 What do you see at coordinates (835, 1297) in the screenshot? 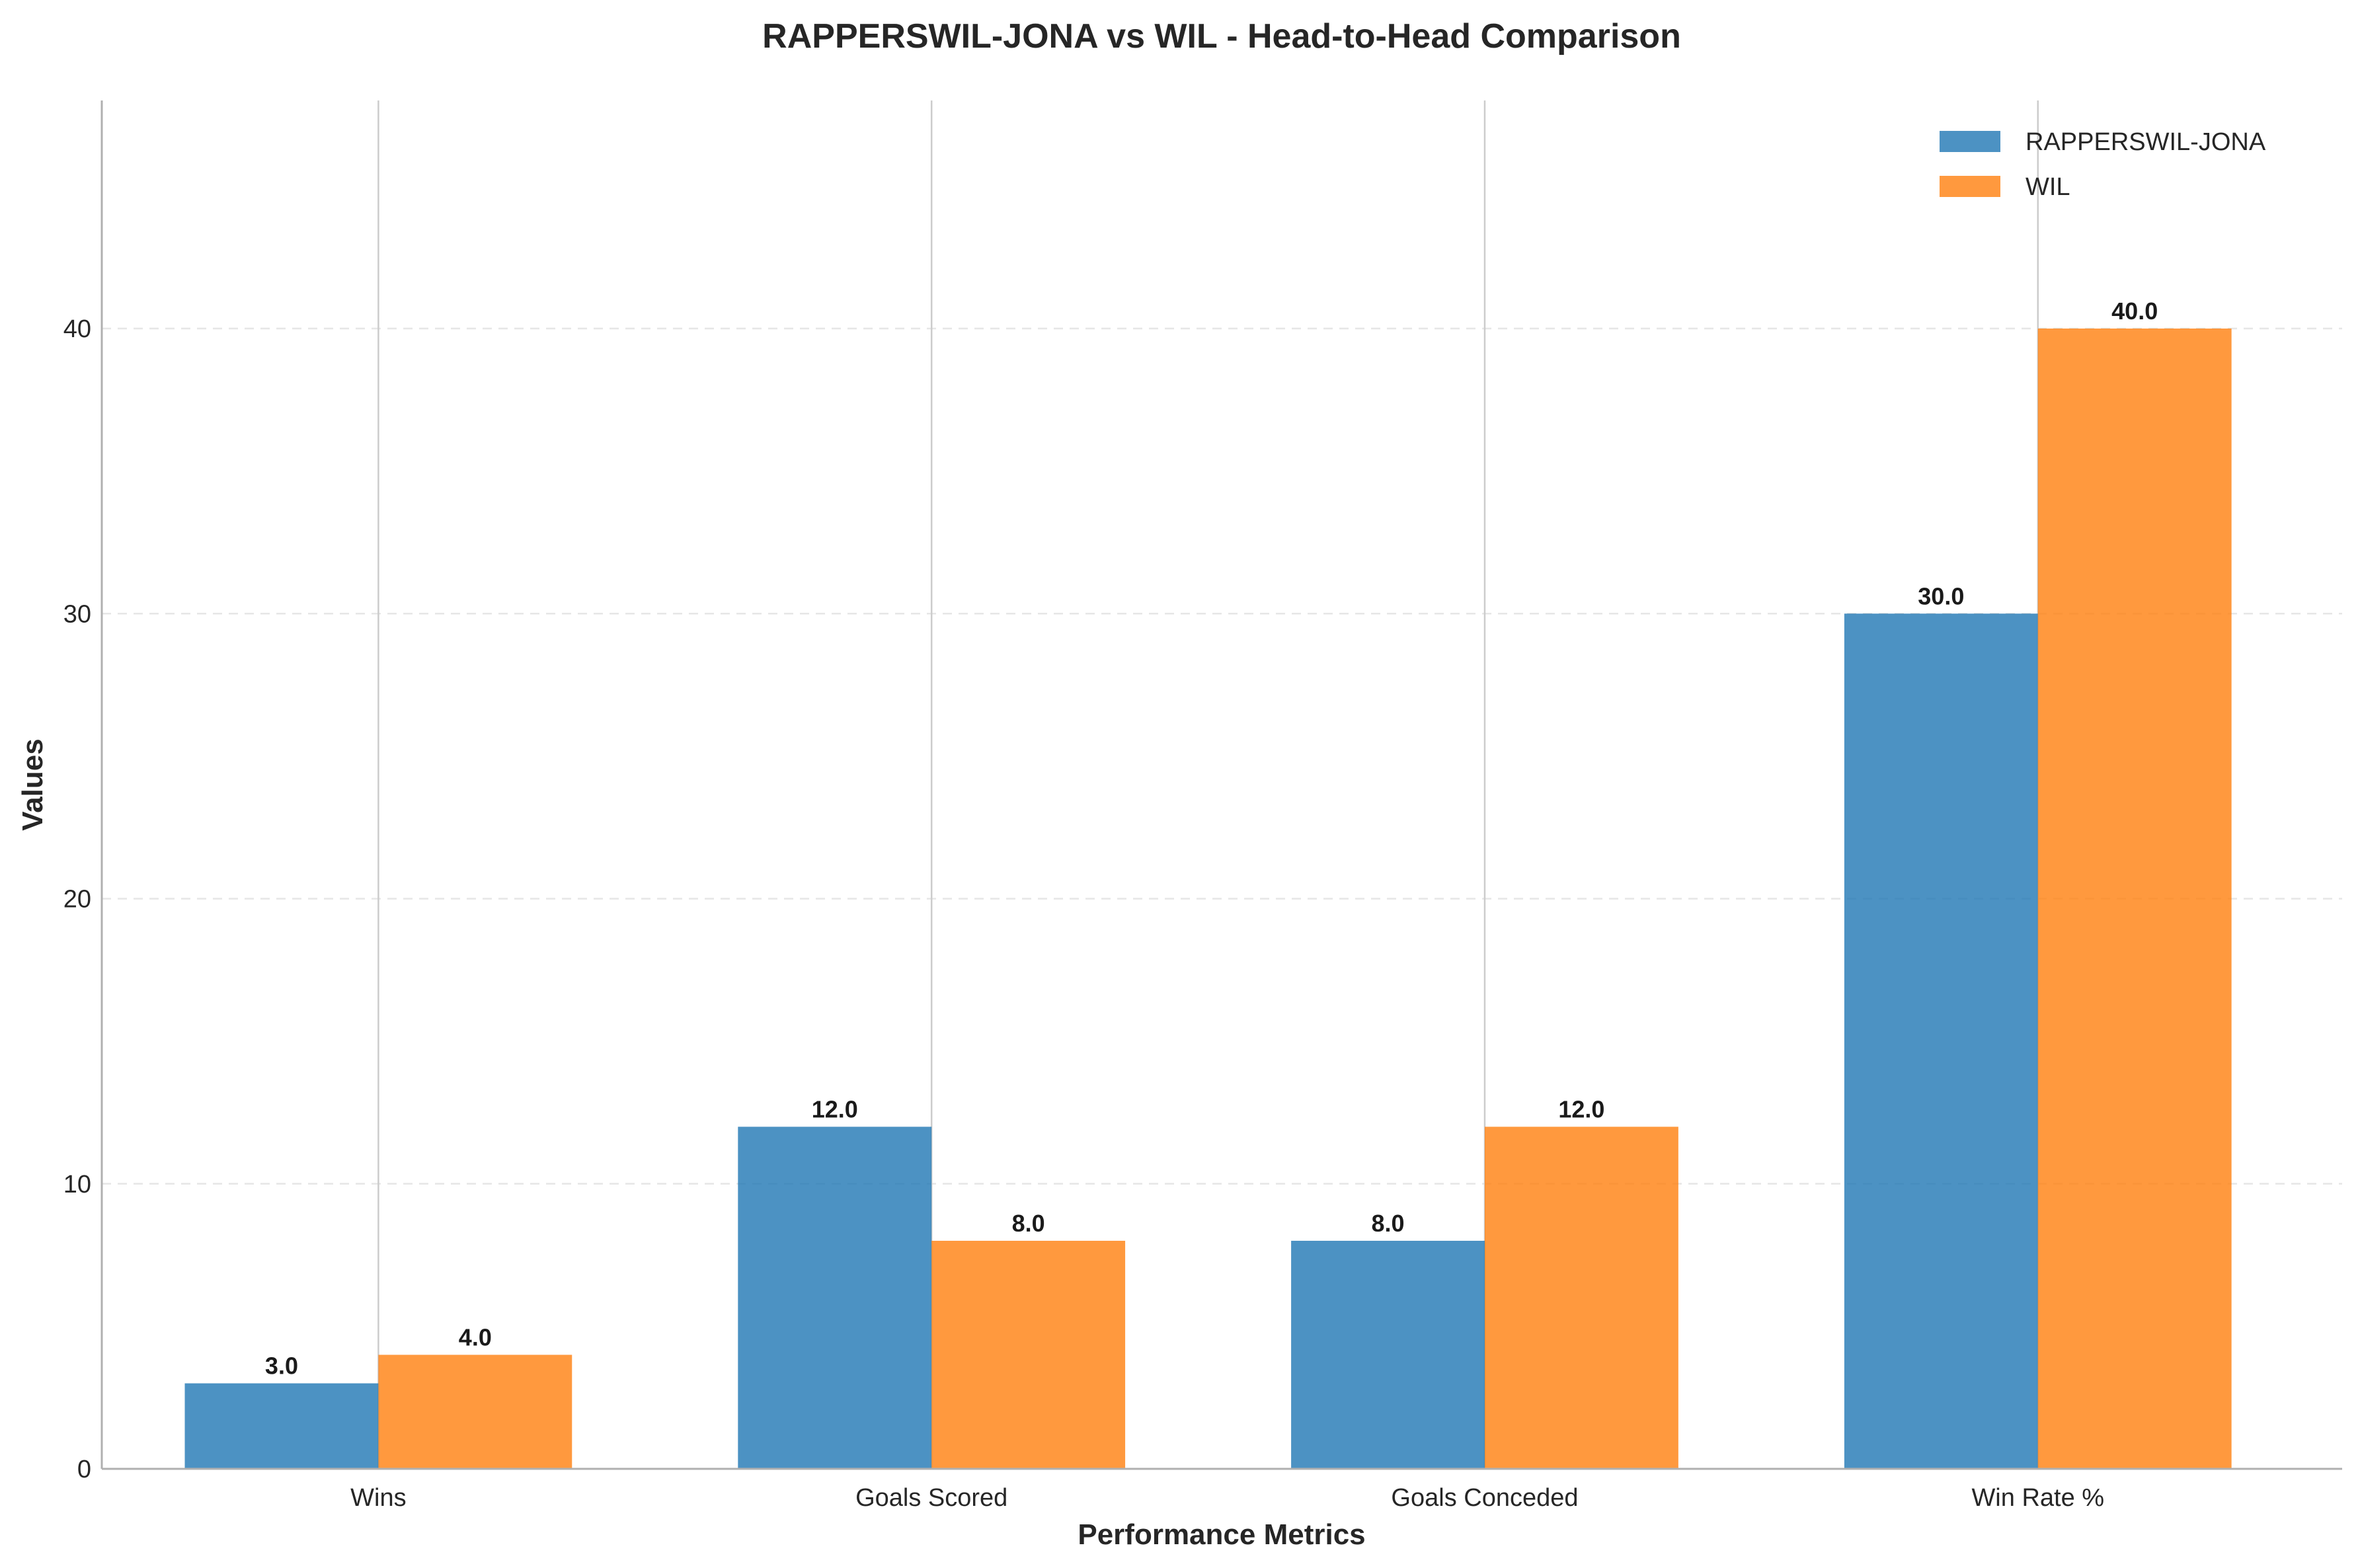
I see `bar-rapperswil-jona-goals-scored` at bounding box center [835, 1297].